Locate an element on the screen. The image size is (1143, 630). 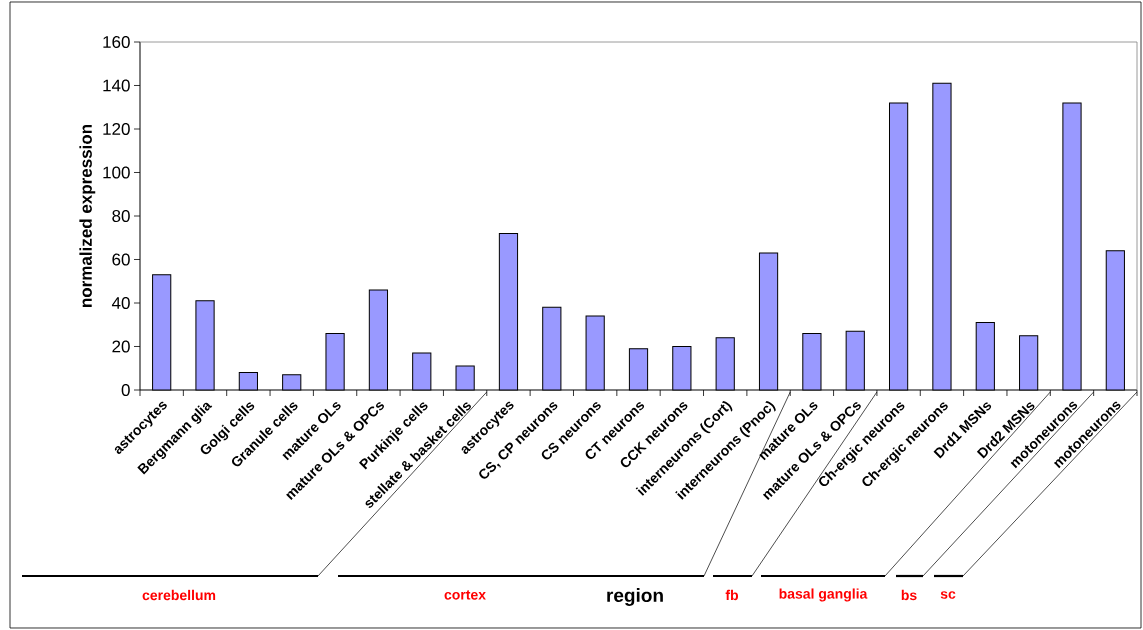
y-tick-label: 40 is located at coordinates (120, 303).